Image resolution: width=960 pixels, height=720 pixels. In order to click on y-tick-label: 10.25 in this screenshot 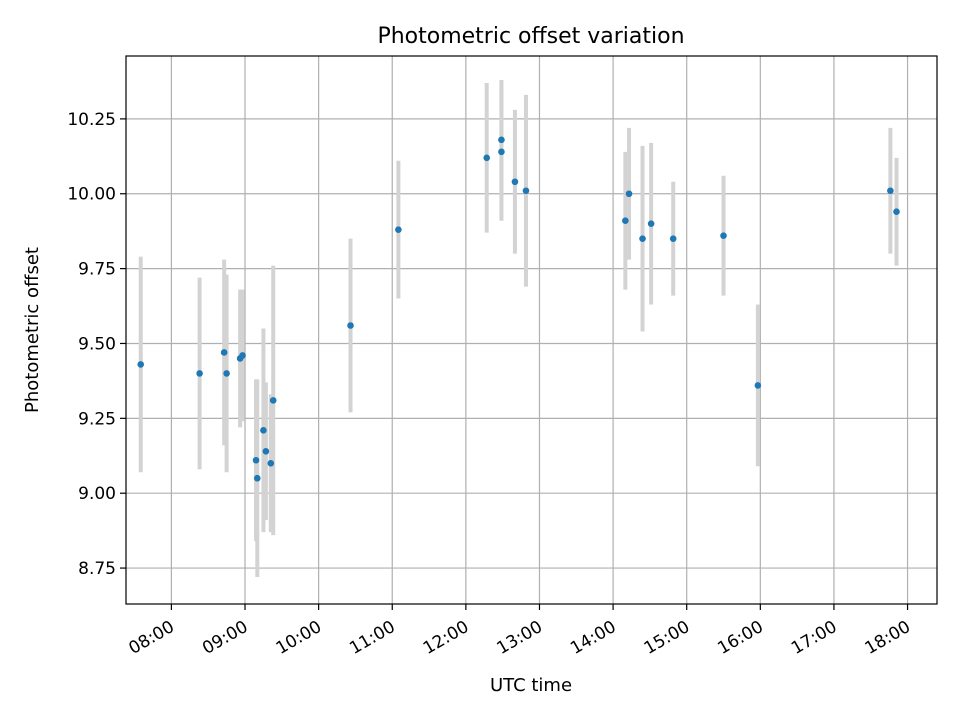, I will do `click(91, 120)`.